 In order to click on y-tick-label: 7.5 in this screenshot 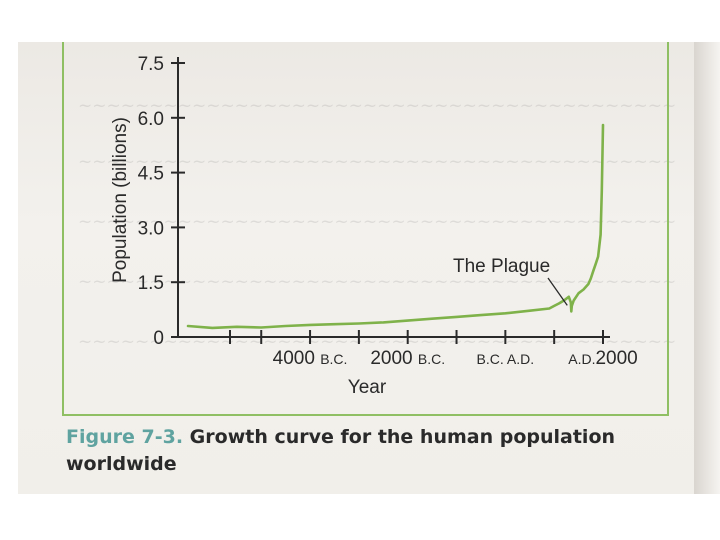, I will do `click(151, 64)`.